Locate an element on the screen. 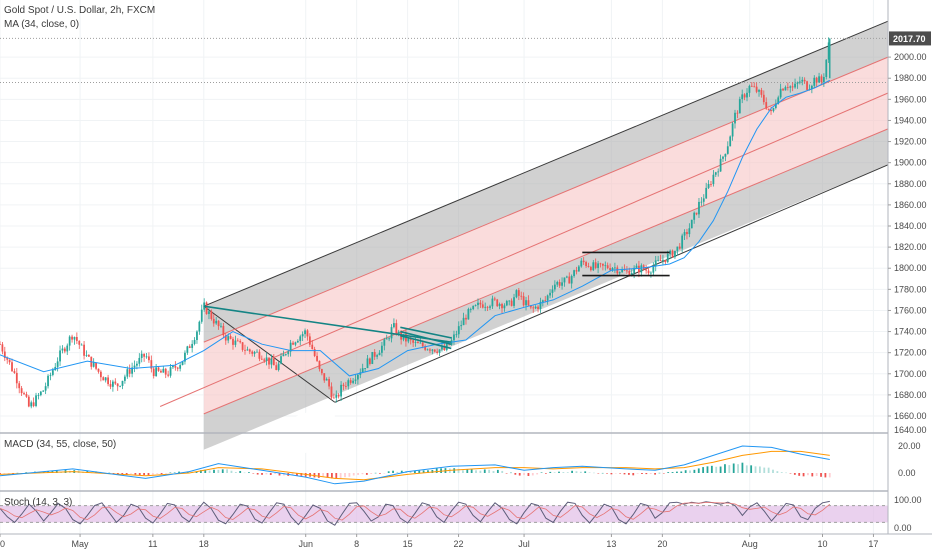 The width and height of the screenshot is (932, 550). price-tick-label: 1640.00 is located at coordinates (910, 430).